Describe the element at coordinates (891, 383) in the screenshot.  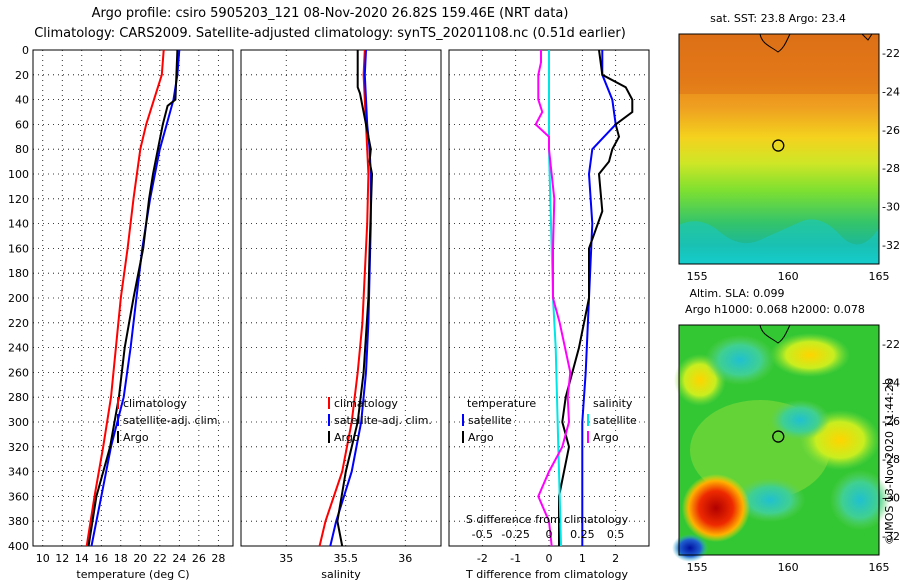
I see `map-y-tick-label: -24` at that location.